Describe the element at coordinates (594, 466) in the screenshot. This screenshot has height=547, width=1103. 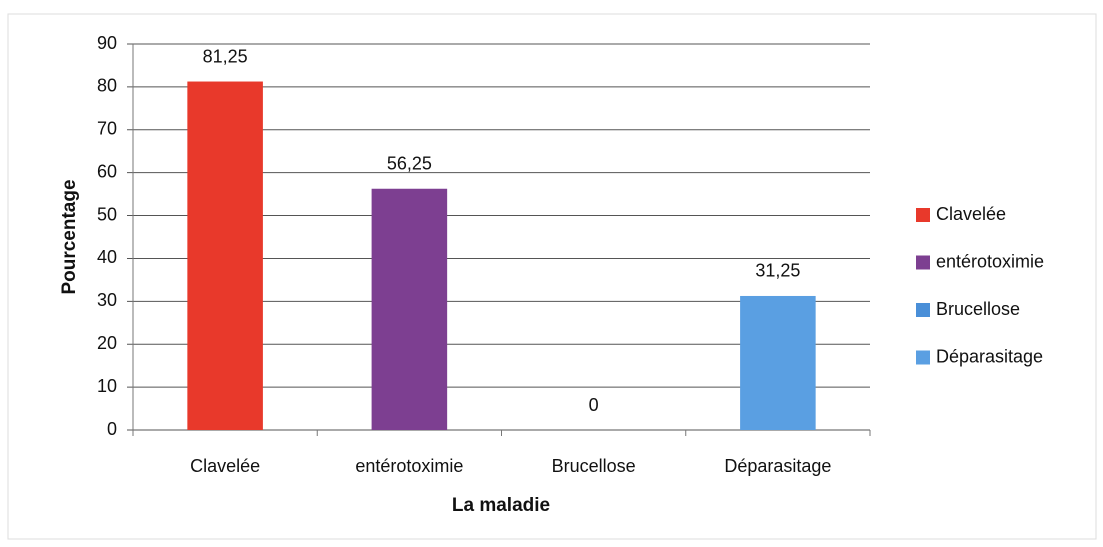
I see `x-tick-label: Brucellose` at that location.